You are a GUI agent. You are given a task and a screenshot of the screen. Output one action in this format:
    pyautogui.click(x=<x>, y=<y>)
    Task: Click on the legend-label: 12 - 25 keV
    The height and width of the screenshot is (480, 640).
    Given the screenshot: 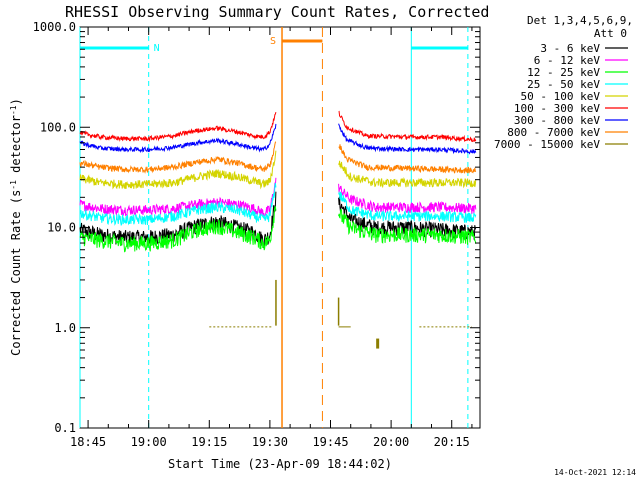 What is the action you would take?
    pyautogui.click(x=563, y=72)
    